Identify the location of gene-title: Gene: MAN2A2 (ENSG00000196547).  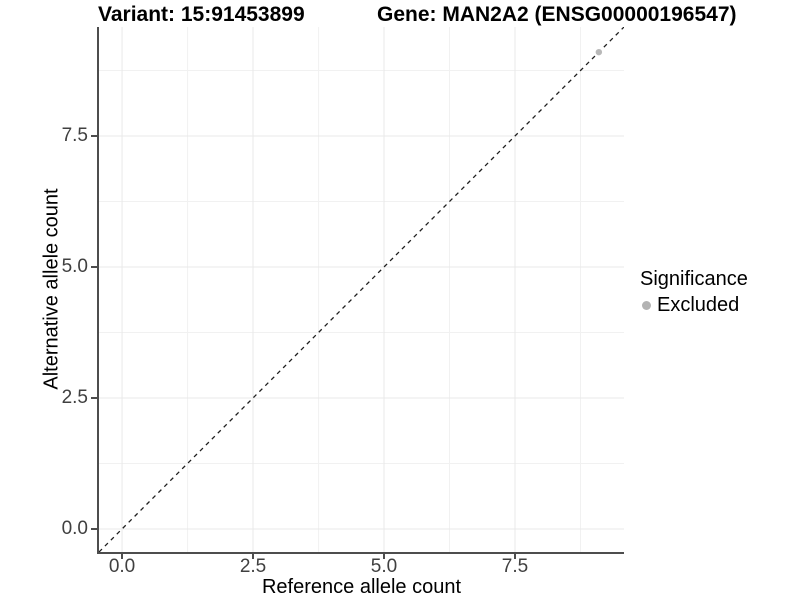
(557, 14).